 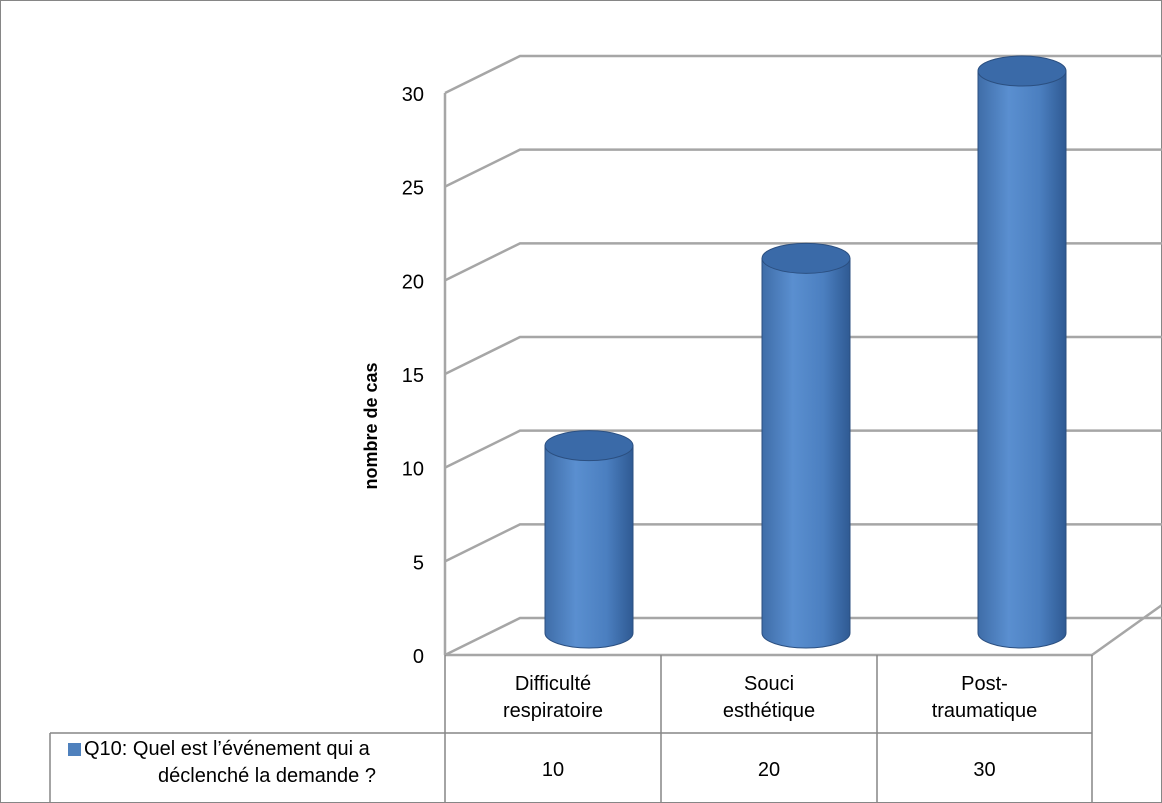 I want to click on y-tick-label: 10, so click(x=413, y=470).